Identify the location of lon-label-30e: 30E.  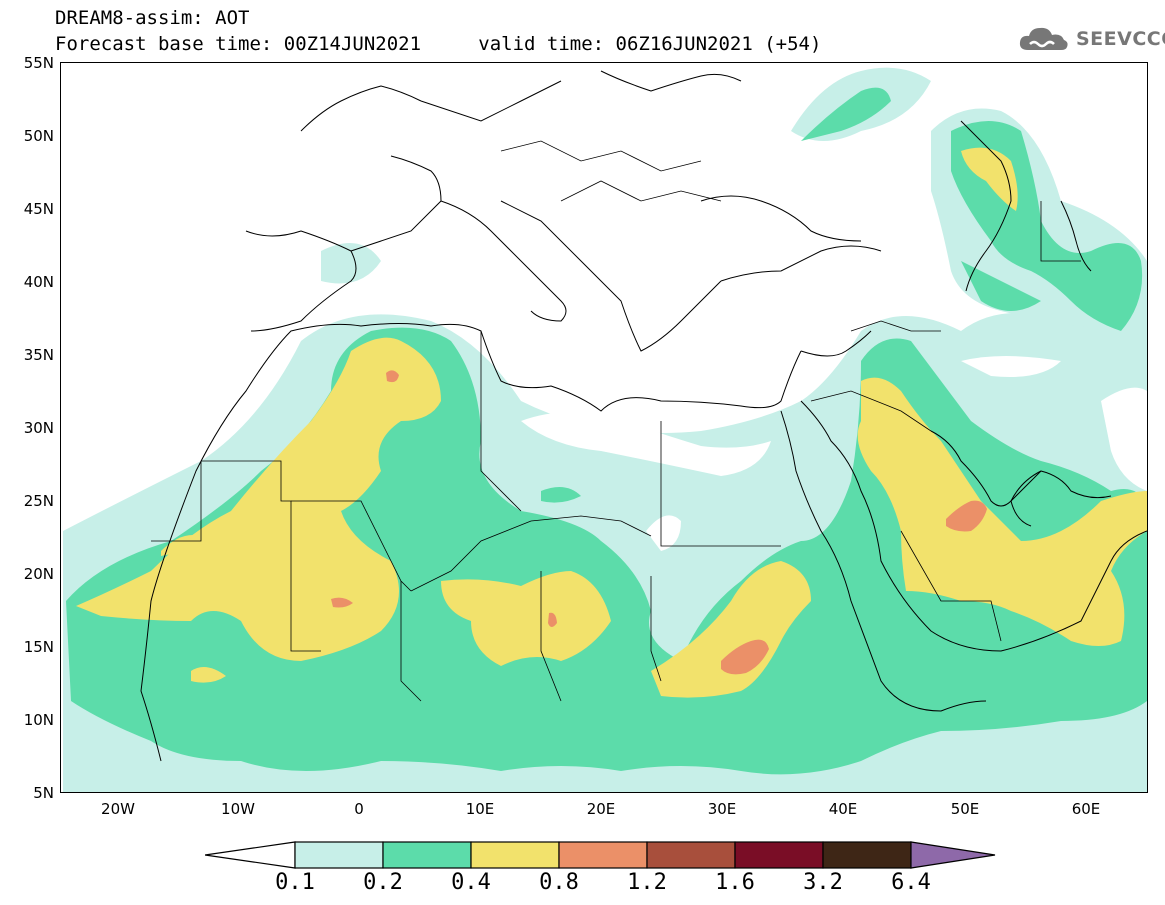
(722, 809).